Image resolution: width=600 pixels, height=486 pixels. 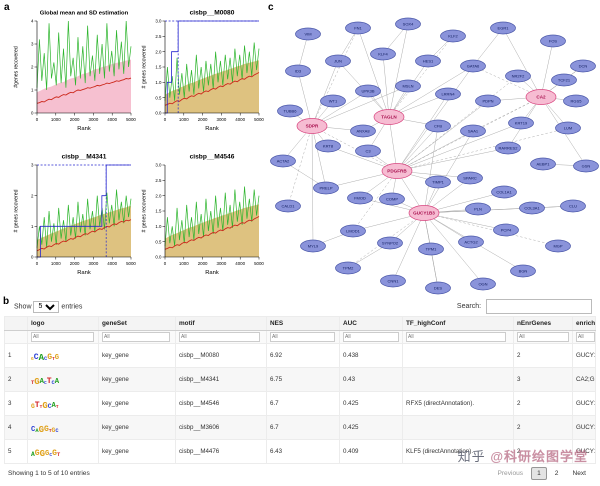 What do you see at coordinates (283, 161) in the screenshot?
I see `svg-text: ACTA2` at bounding box center [283, 161].